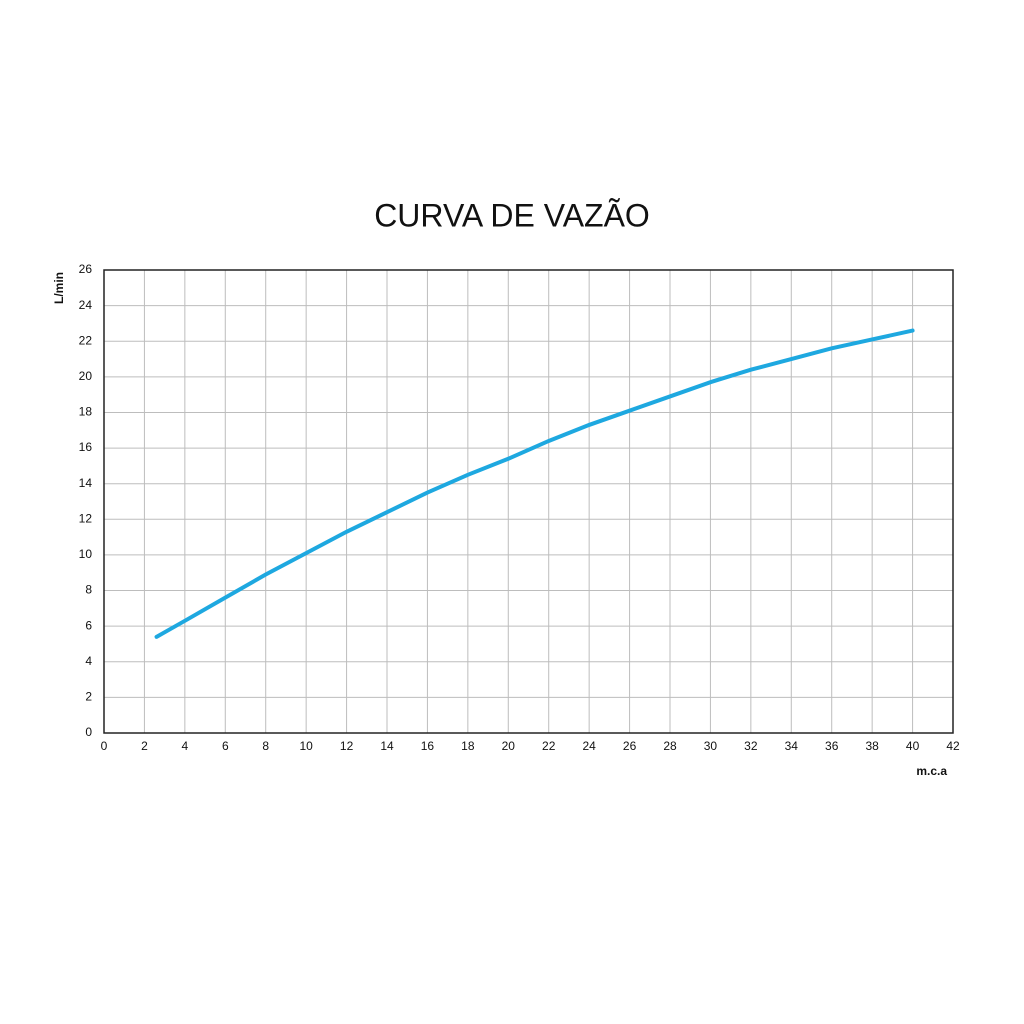 The width and height of the screenshot is (1024, 1024). What do you see at coordinates (86, 376) in the screenshot?
I see `y-tick-label: 20` at bounding box center [86, 376].